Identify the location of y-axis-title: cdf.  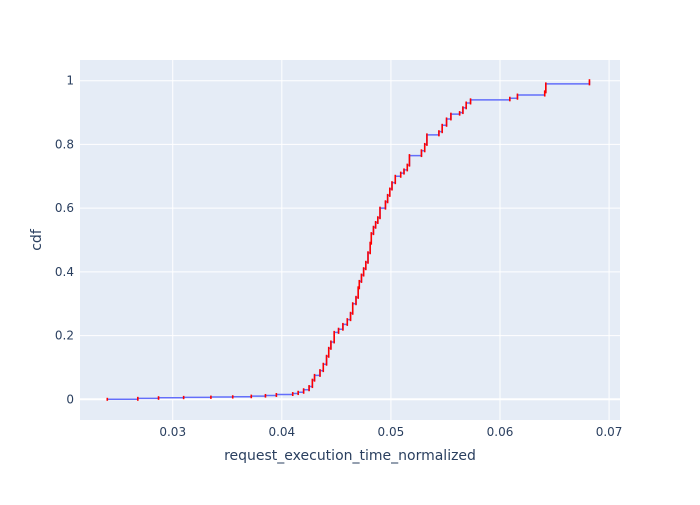
(37, 239).